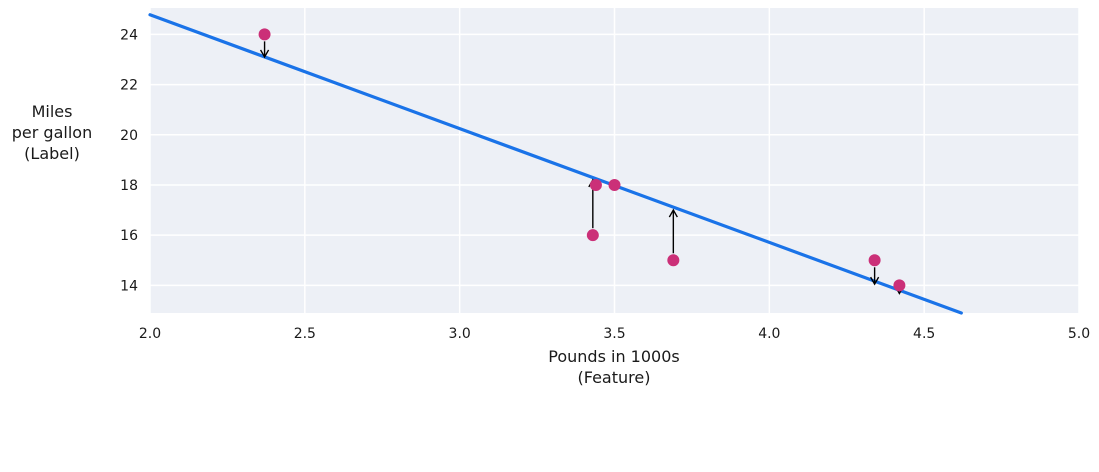 The width and height of the screenshot is (1099, 472). Describe the element at coordinates (673, 213) in the screenshot. I see `up-arrowhead-icon` at that location.